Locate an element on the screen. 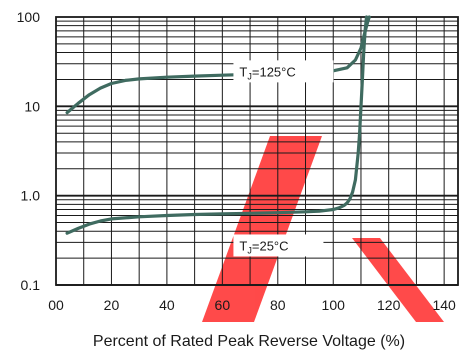 The image size is (467, 351). x-tick-label: 100 is located at coordinates (334, 305).